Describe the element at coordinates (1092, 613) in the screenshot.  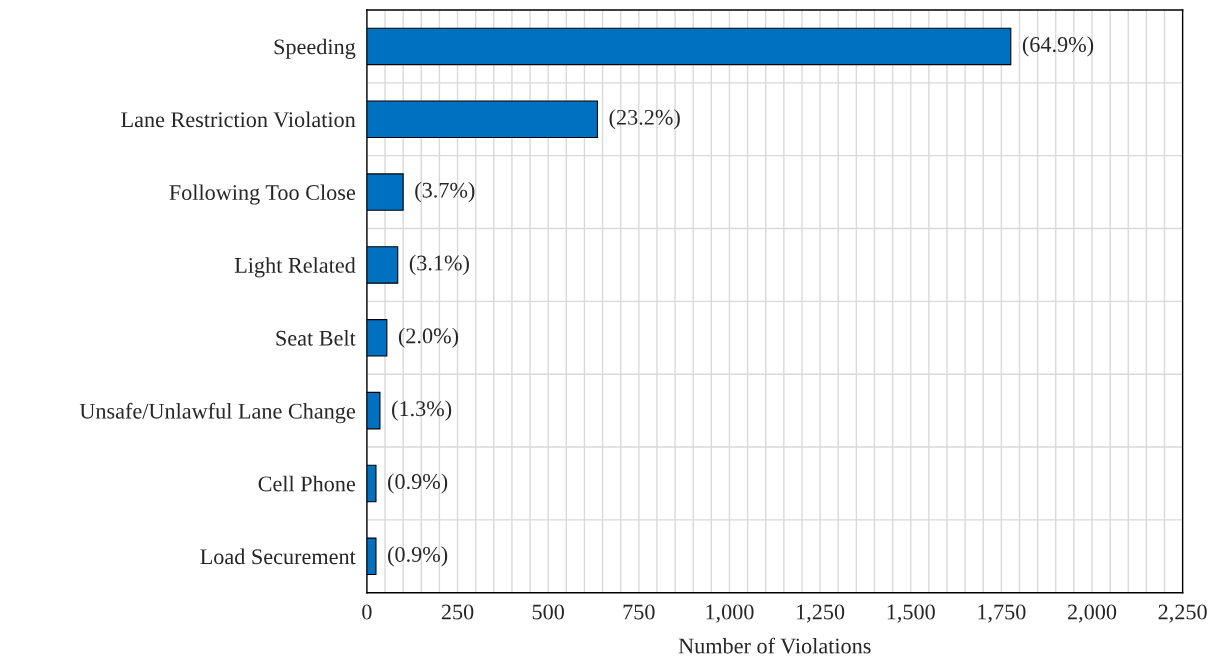
I see `x-tick-label: 2,000` at that location.